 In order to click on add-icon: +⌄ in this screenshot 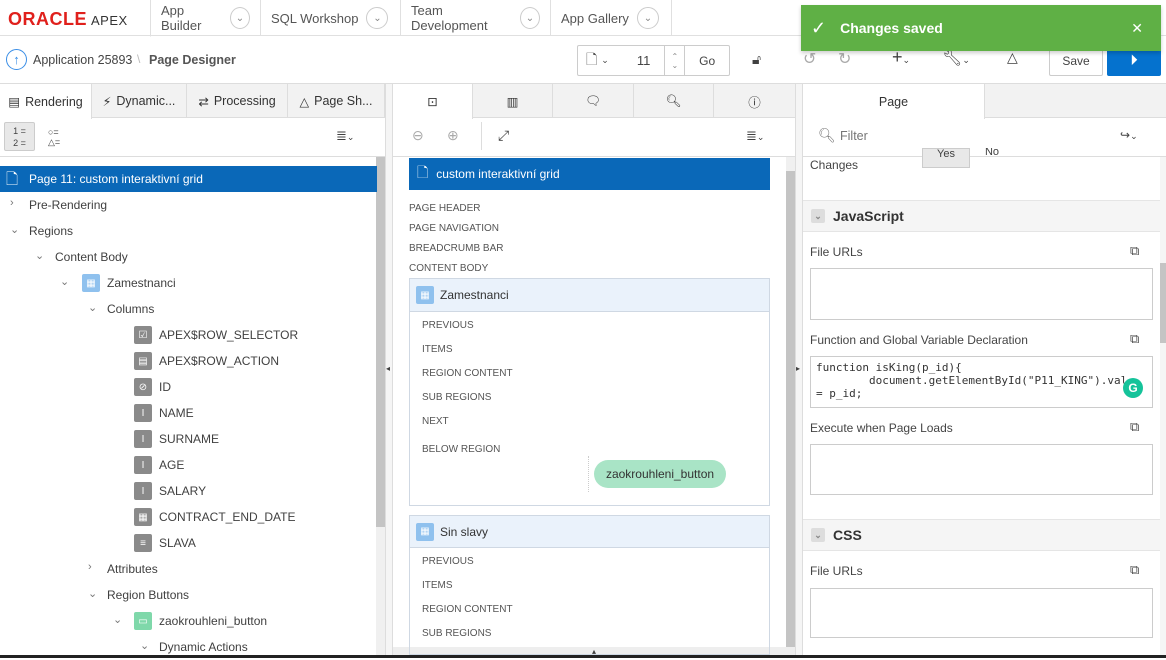, I will do `click(901, 57)`.